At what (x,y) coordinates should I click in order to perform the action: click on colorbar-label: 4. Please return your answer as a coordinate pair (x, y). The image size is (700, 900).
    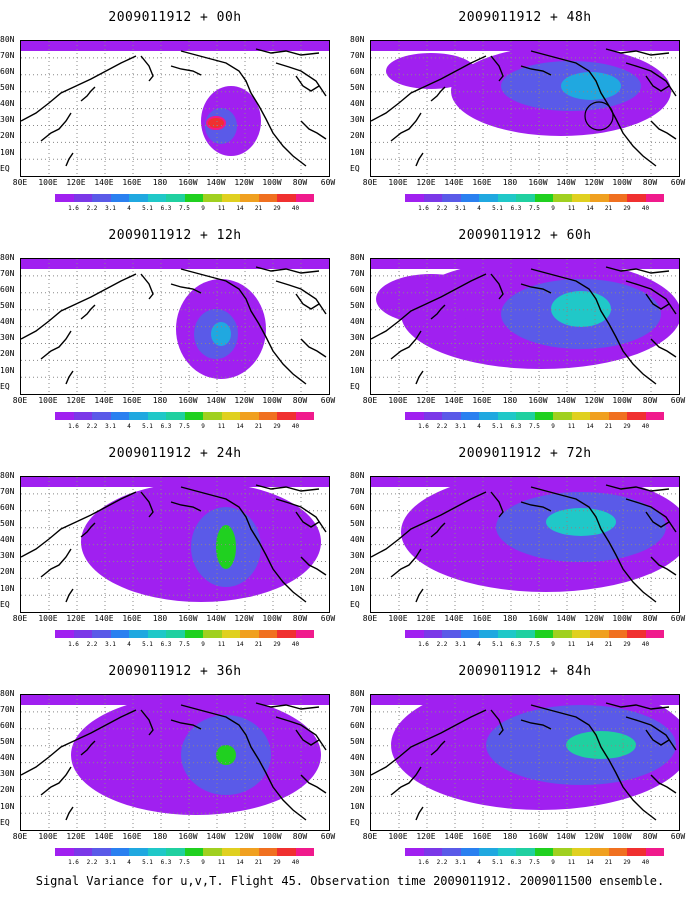
    Looking at the image, I should click on (479, 208).